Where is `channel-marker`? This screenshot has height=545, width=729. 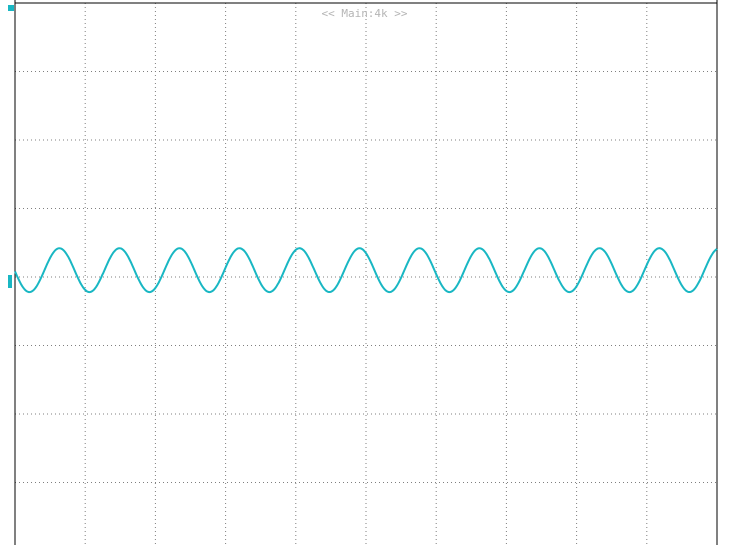 channel-marker is located at coordinates (11, 146).